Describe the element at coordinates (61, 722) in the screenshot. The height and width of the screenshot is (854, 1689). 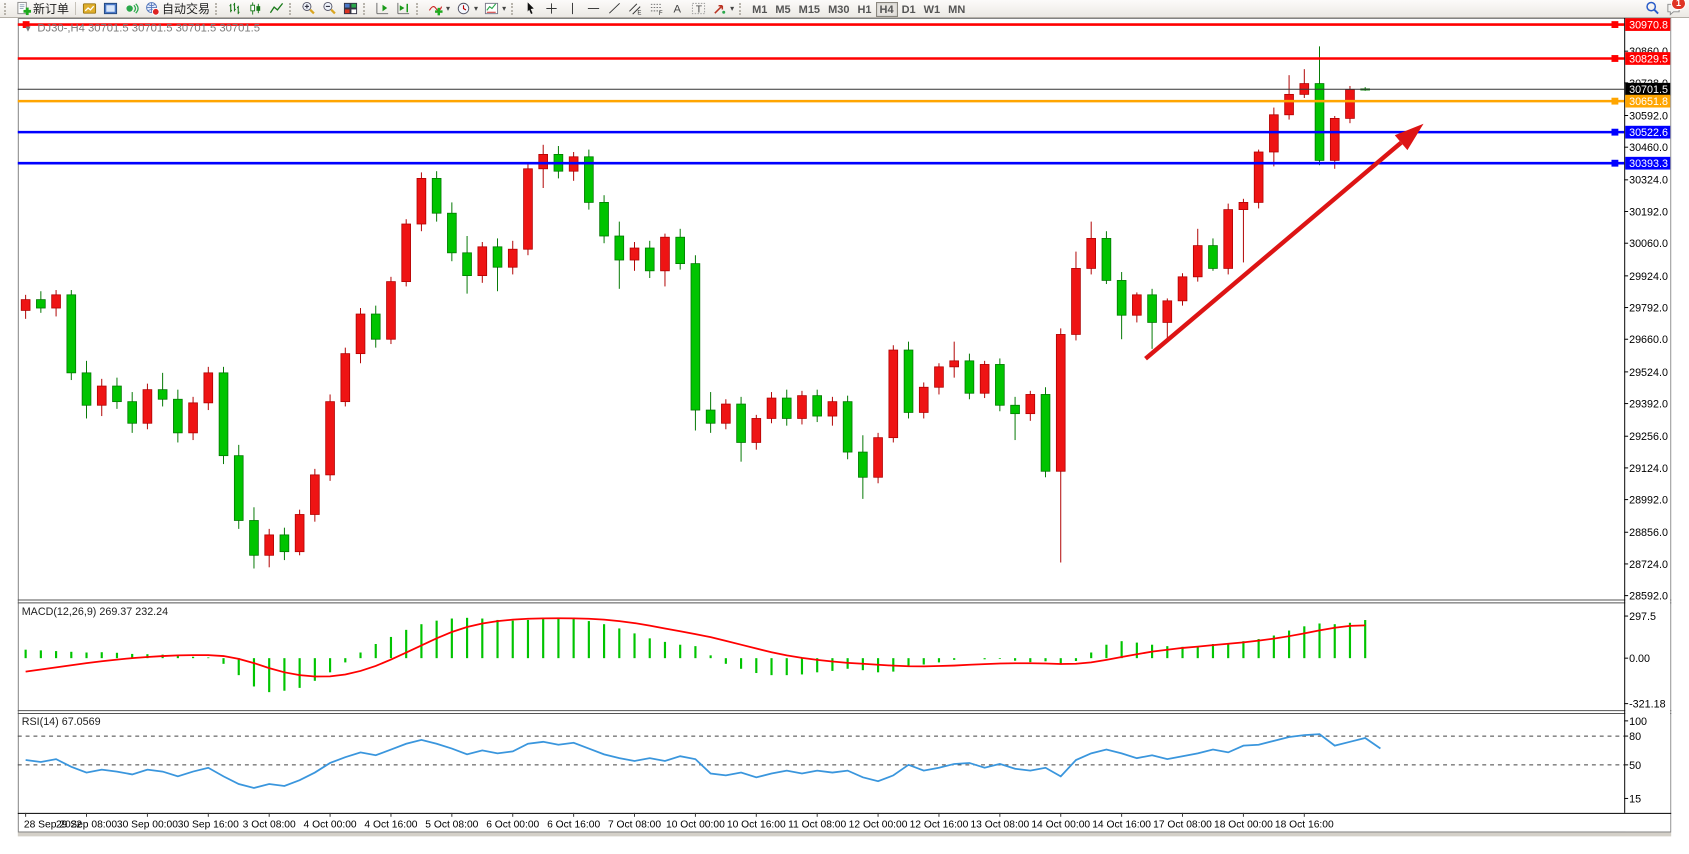
I see `rsi-label: RSI(14) 67.0569` at that location.